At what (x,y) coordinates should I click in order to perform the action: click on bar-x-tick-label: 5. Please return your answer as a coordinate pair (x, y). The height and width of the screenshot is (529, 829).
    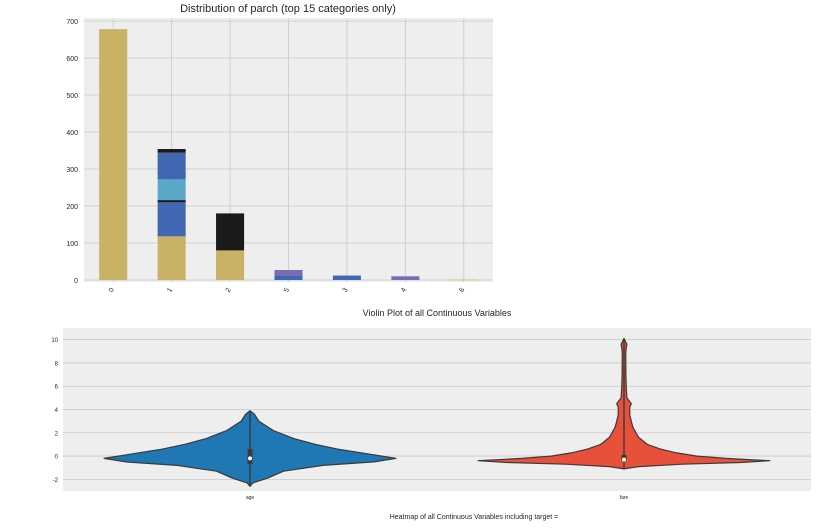
    Looking at the image, I should click on (287, 290).